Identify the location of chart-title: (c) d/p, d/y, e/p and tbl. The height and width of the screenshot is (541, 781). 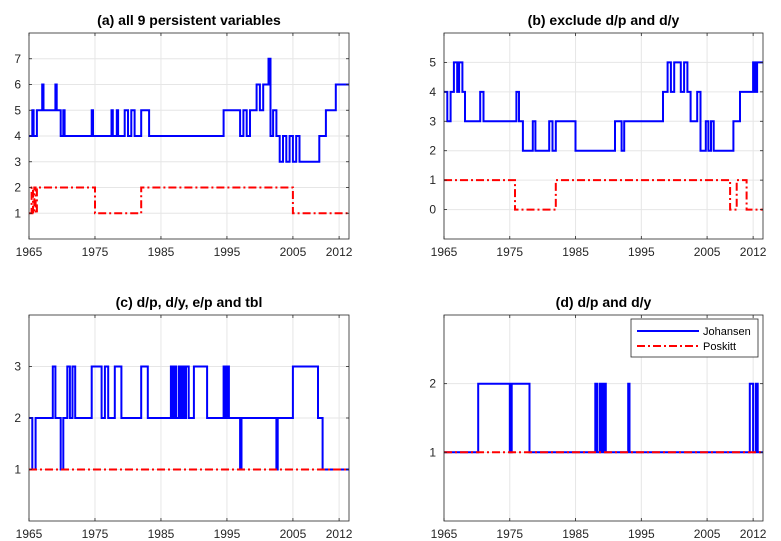
(189, 302).